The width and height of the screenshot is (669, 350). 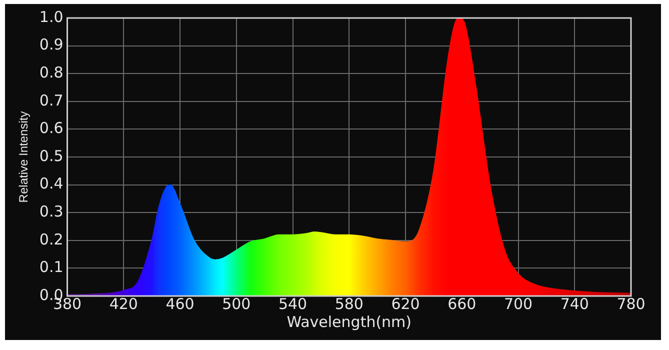 What do you see at coordinates (180, 303) in the screenshot?
I see `x-tick-label: 460` at bounding box center [180, 303].